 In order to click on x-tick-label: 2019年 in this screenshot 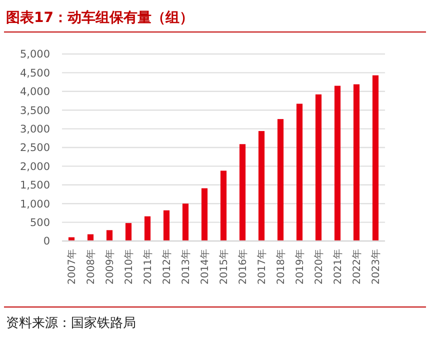, I will do `click(300, 266)`.